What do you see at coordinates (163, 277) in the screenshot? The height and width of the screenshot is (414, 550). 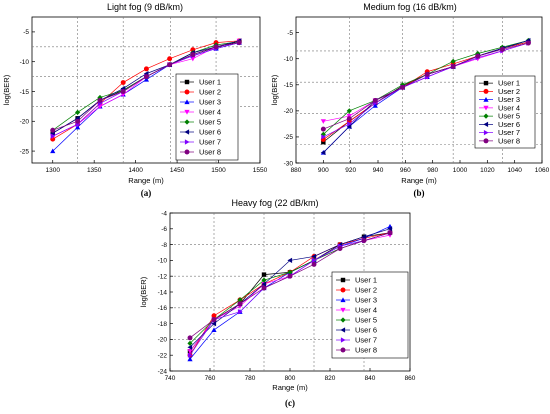 I see `y-tick-label: -12` at bounding box center [163, 277].